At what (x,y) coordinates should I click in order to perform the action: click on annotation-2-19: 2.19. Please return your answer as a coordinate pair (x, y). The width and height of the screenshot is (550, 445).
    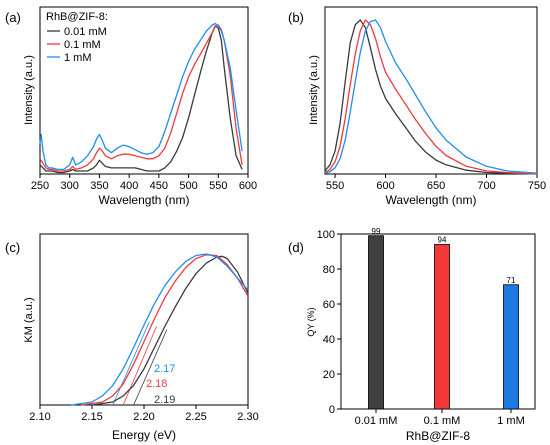
    Looking at the image, I should click on (164, 400).